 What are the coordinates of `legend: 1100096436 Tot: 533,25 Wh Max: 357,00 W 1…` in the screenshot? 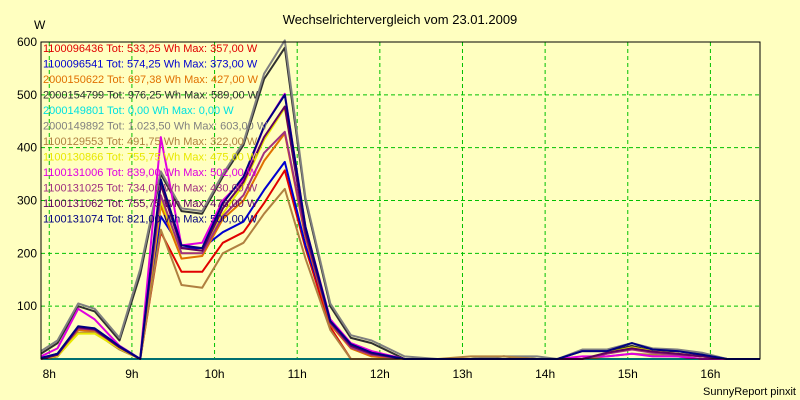 It's located at (155, 134).